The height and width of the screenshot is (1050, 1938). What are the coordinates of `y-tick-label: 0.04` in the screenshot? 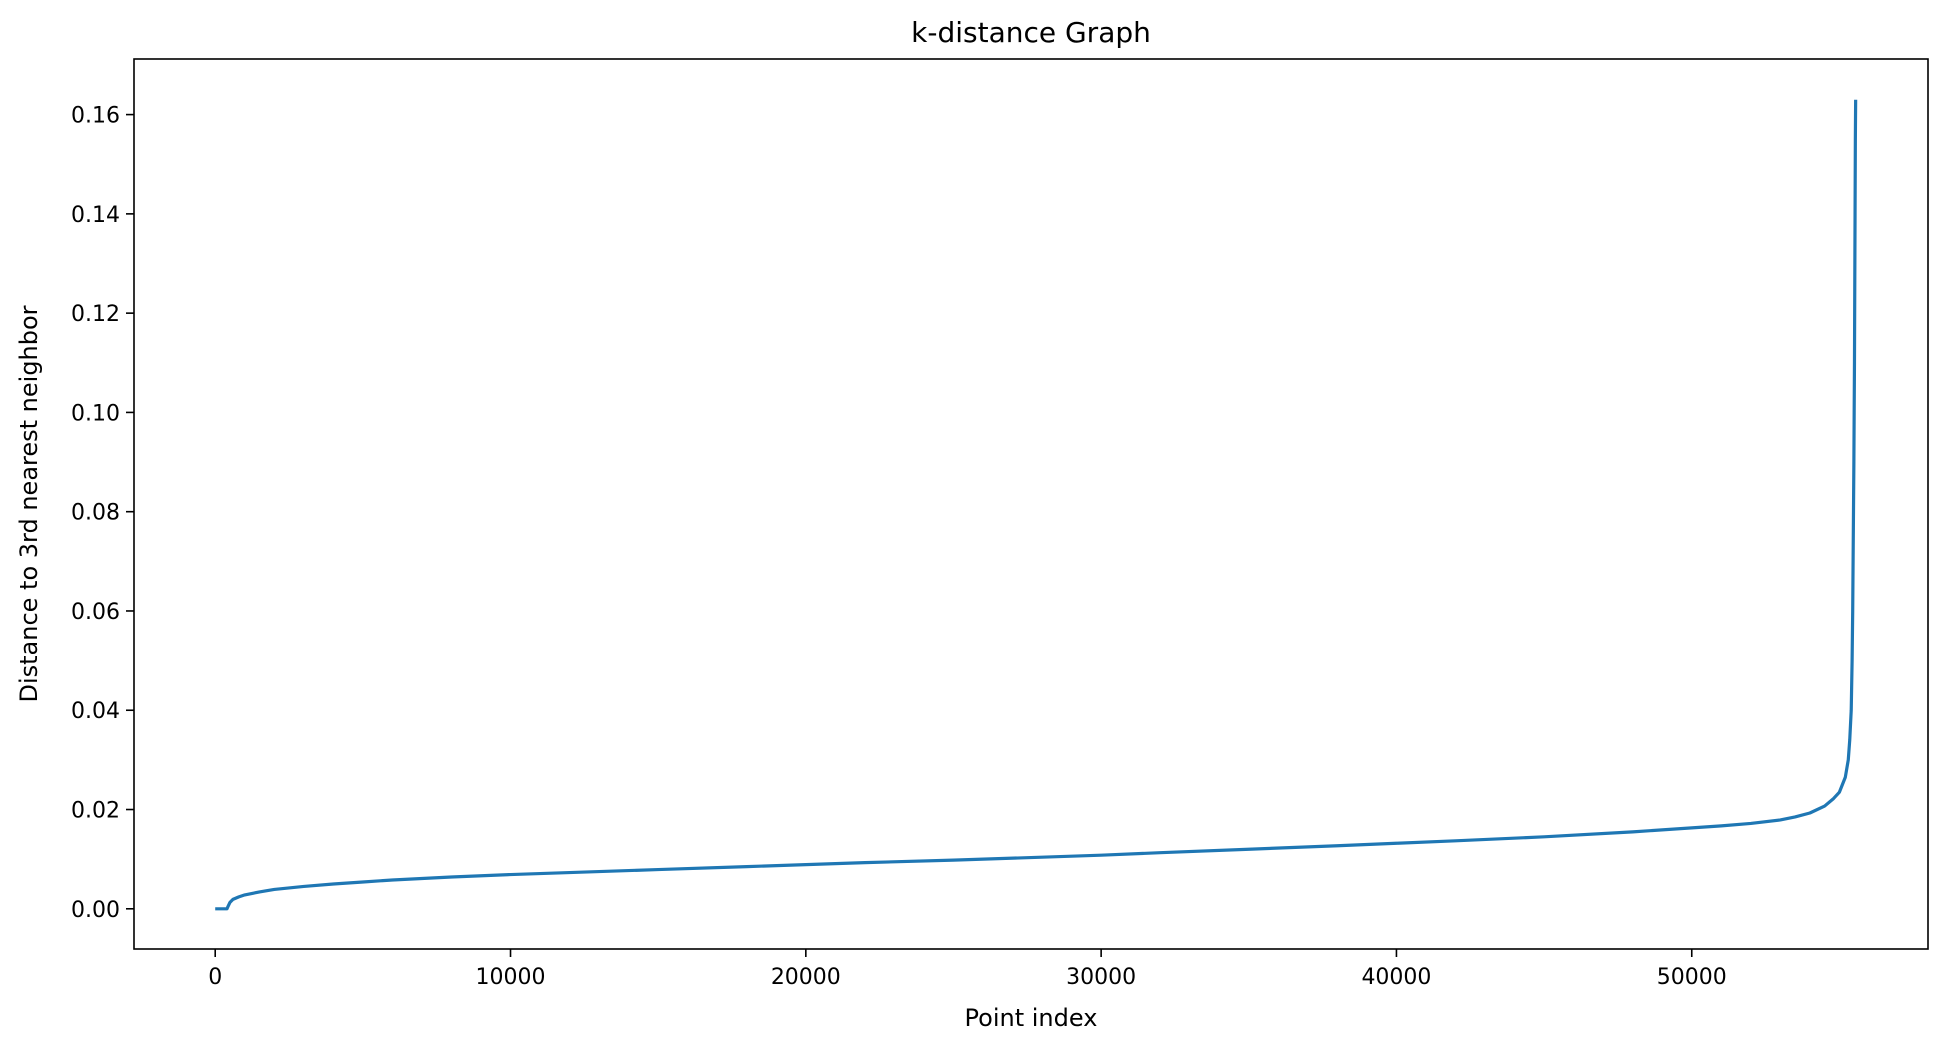 It's located at (95, 711).